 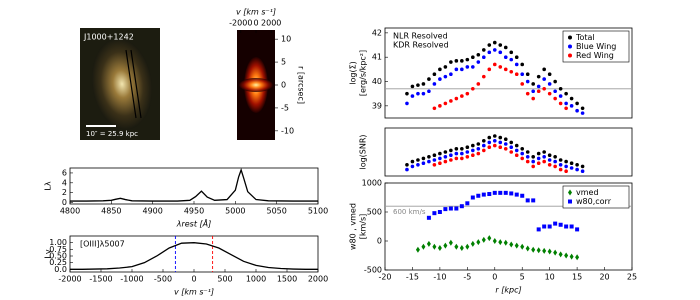 What do you see at coordinates (604, 277) in the screenshot?
I see `x-tick-label: 20` at bounding box center [604, 277].